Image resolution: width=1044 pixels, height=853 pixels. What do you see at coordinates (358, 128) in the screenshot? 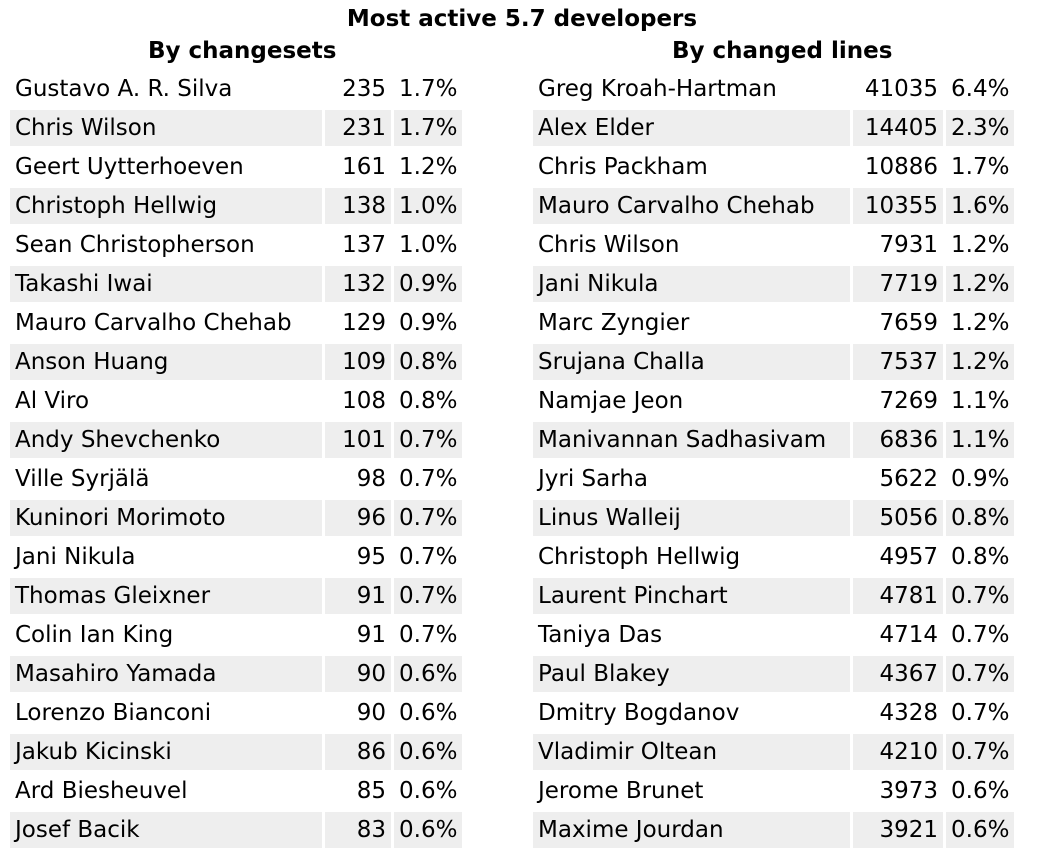
I see `count-cell: 231` at bounding box center [358, 128].